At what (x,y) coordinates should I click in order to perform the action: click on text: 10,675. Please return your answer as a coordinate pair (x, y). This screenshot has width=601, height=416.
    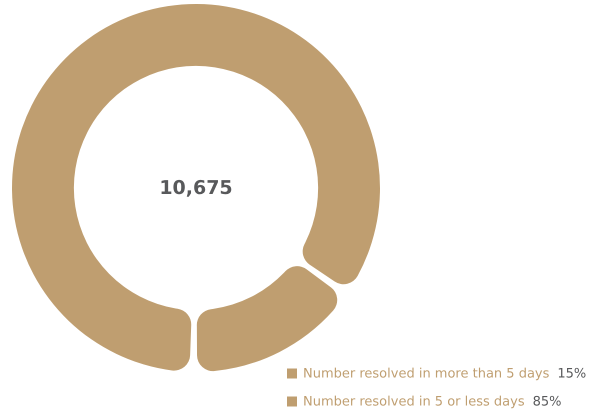
    Looking at the image, I should click on (196, 188).